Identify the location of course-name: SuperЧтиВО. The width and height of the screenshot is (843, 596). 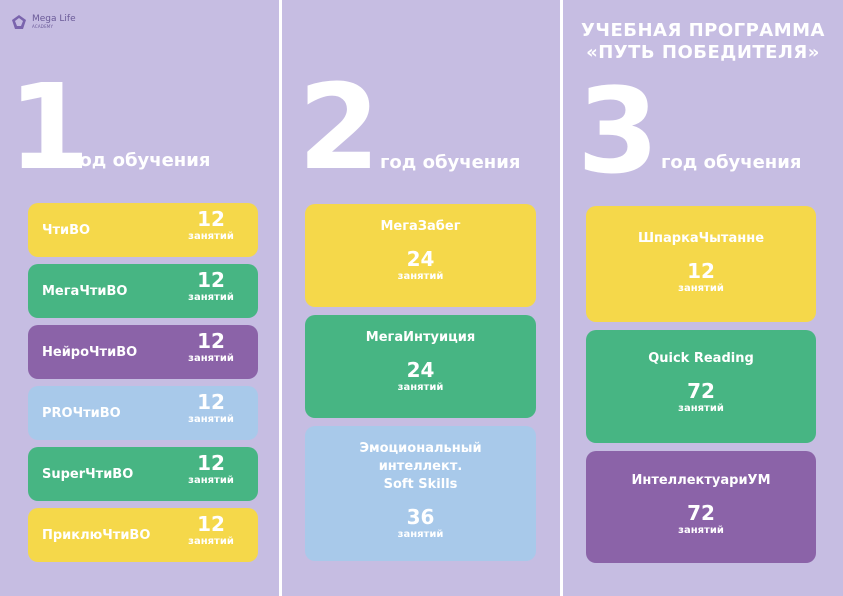
(88, 474).